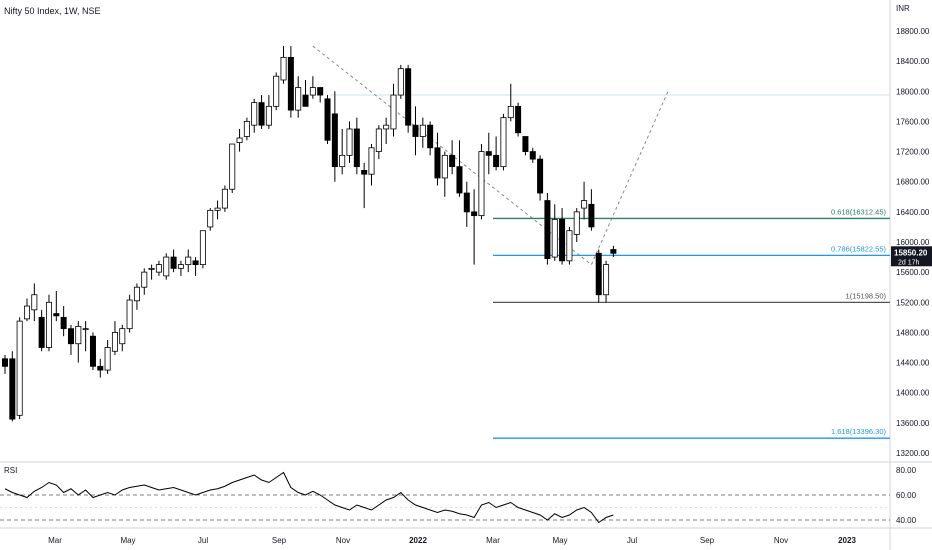 This screenshot has width=932, height=550. I want to click on y-tick-label: 18800.00, so click(913, 31).